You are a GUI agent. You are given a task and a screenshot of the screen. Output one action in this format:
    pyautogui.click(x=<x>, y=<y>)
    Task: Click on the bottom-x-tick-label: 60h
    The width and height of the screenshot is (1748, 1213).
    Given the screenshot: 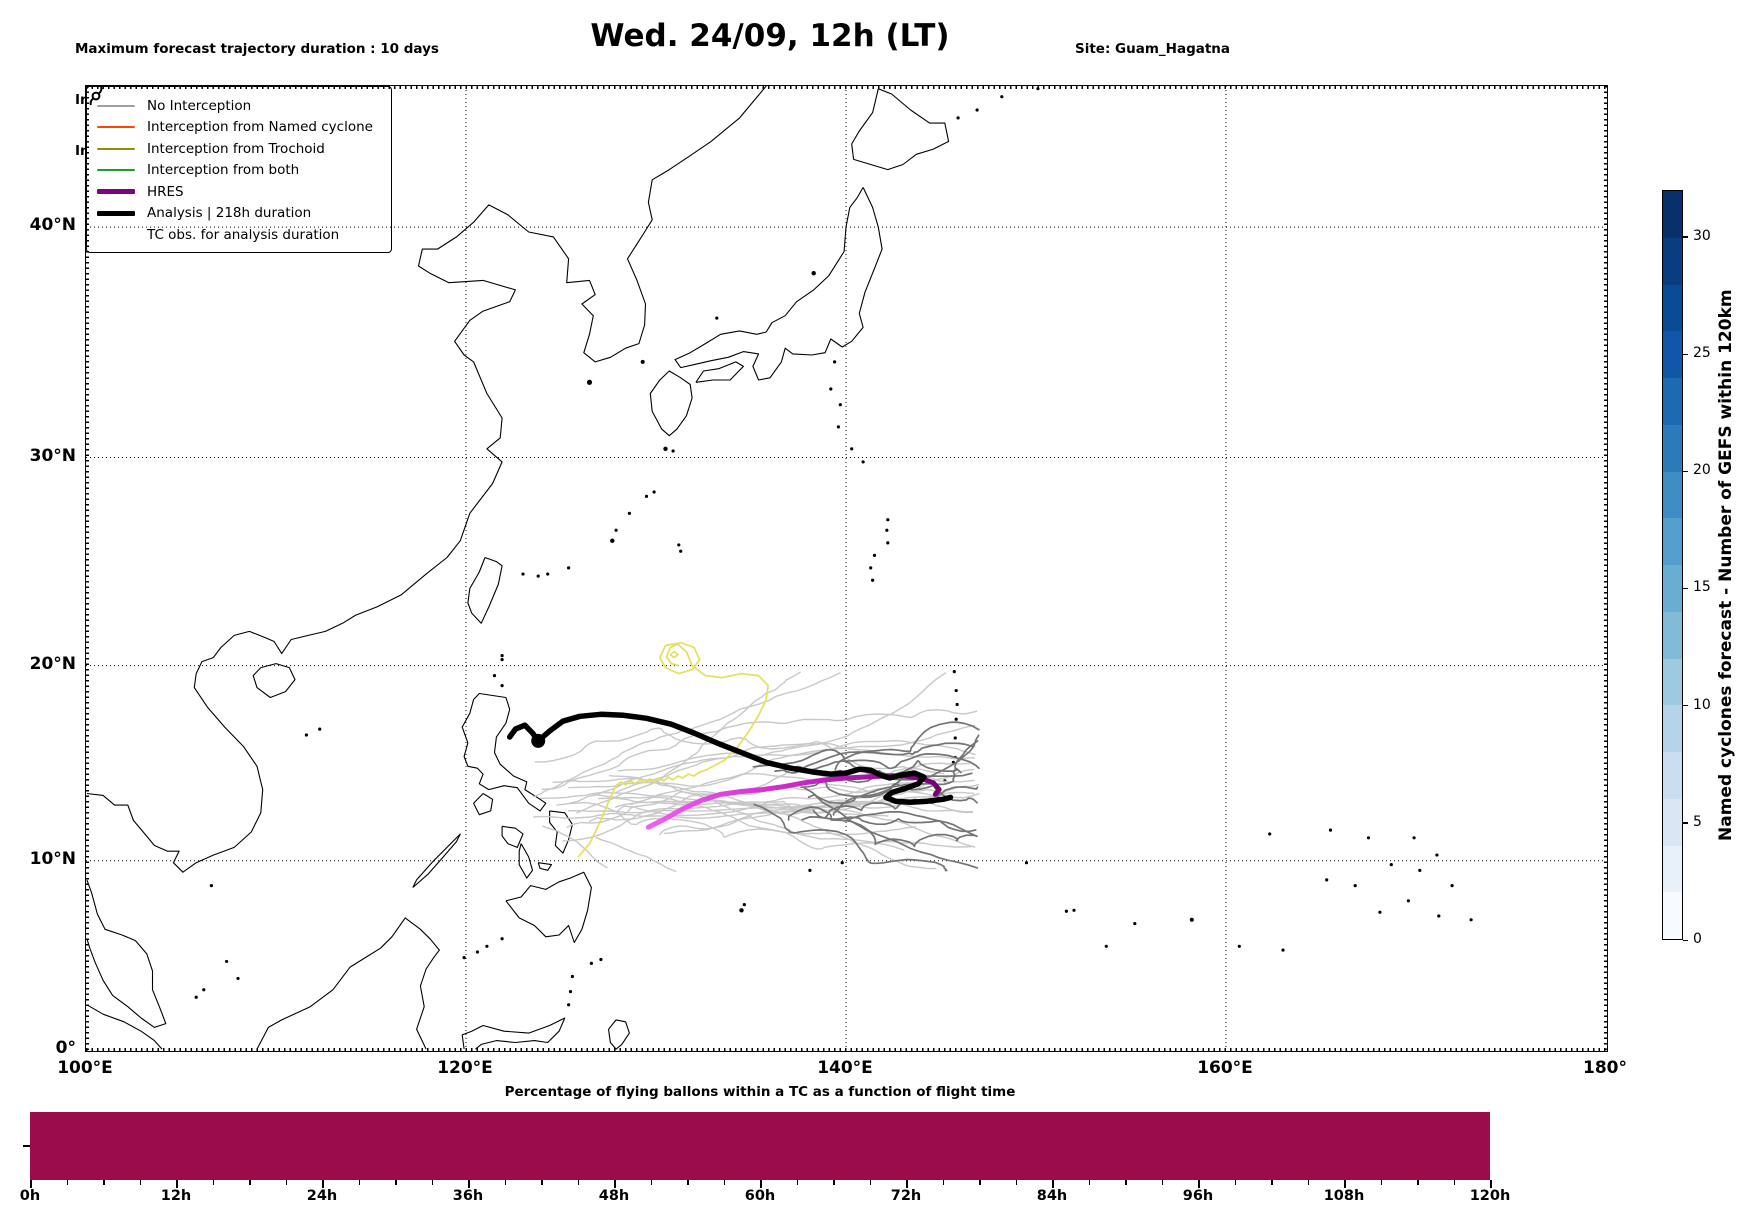 What is the action you would take?
    pyautogui.click(x=760, y=1196)
    